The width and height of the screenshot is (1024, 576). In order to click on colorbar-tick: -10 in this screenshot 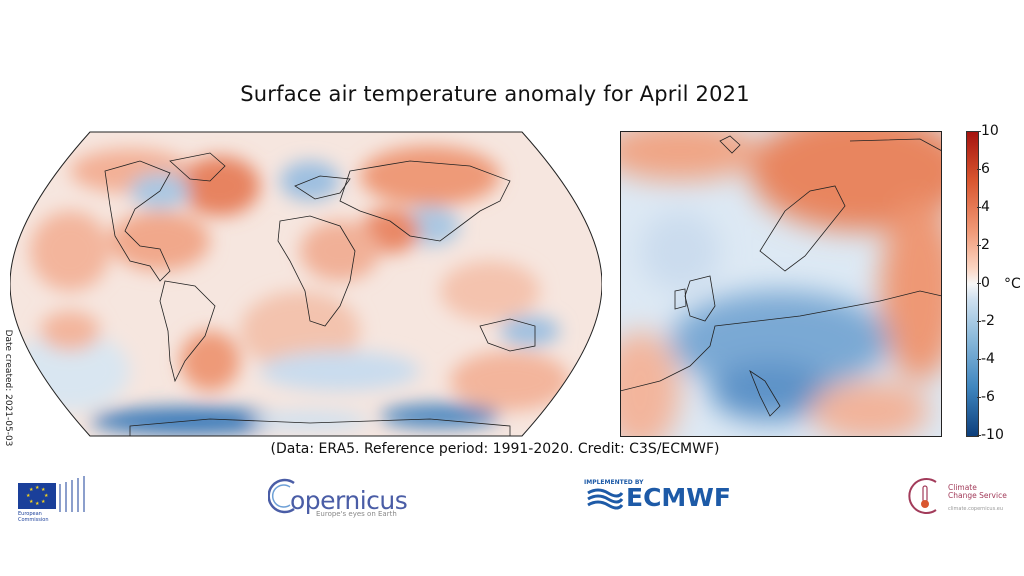, I will do `click(990, 435)`.